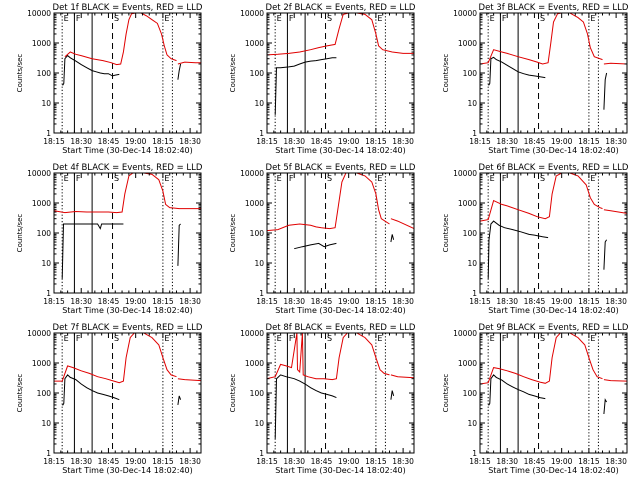 This screenshot has width=640, height=480. I want to click on panel-title: Det 6f BLACK = Events, RED = LLD, so click(554, 168).